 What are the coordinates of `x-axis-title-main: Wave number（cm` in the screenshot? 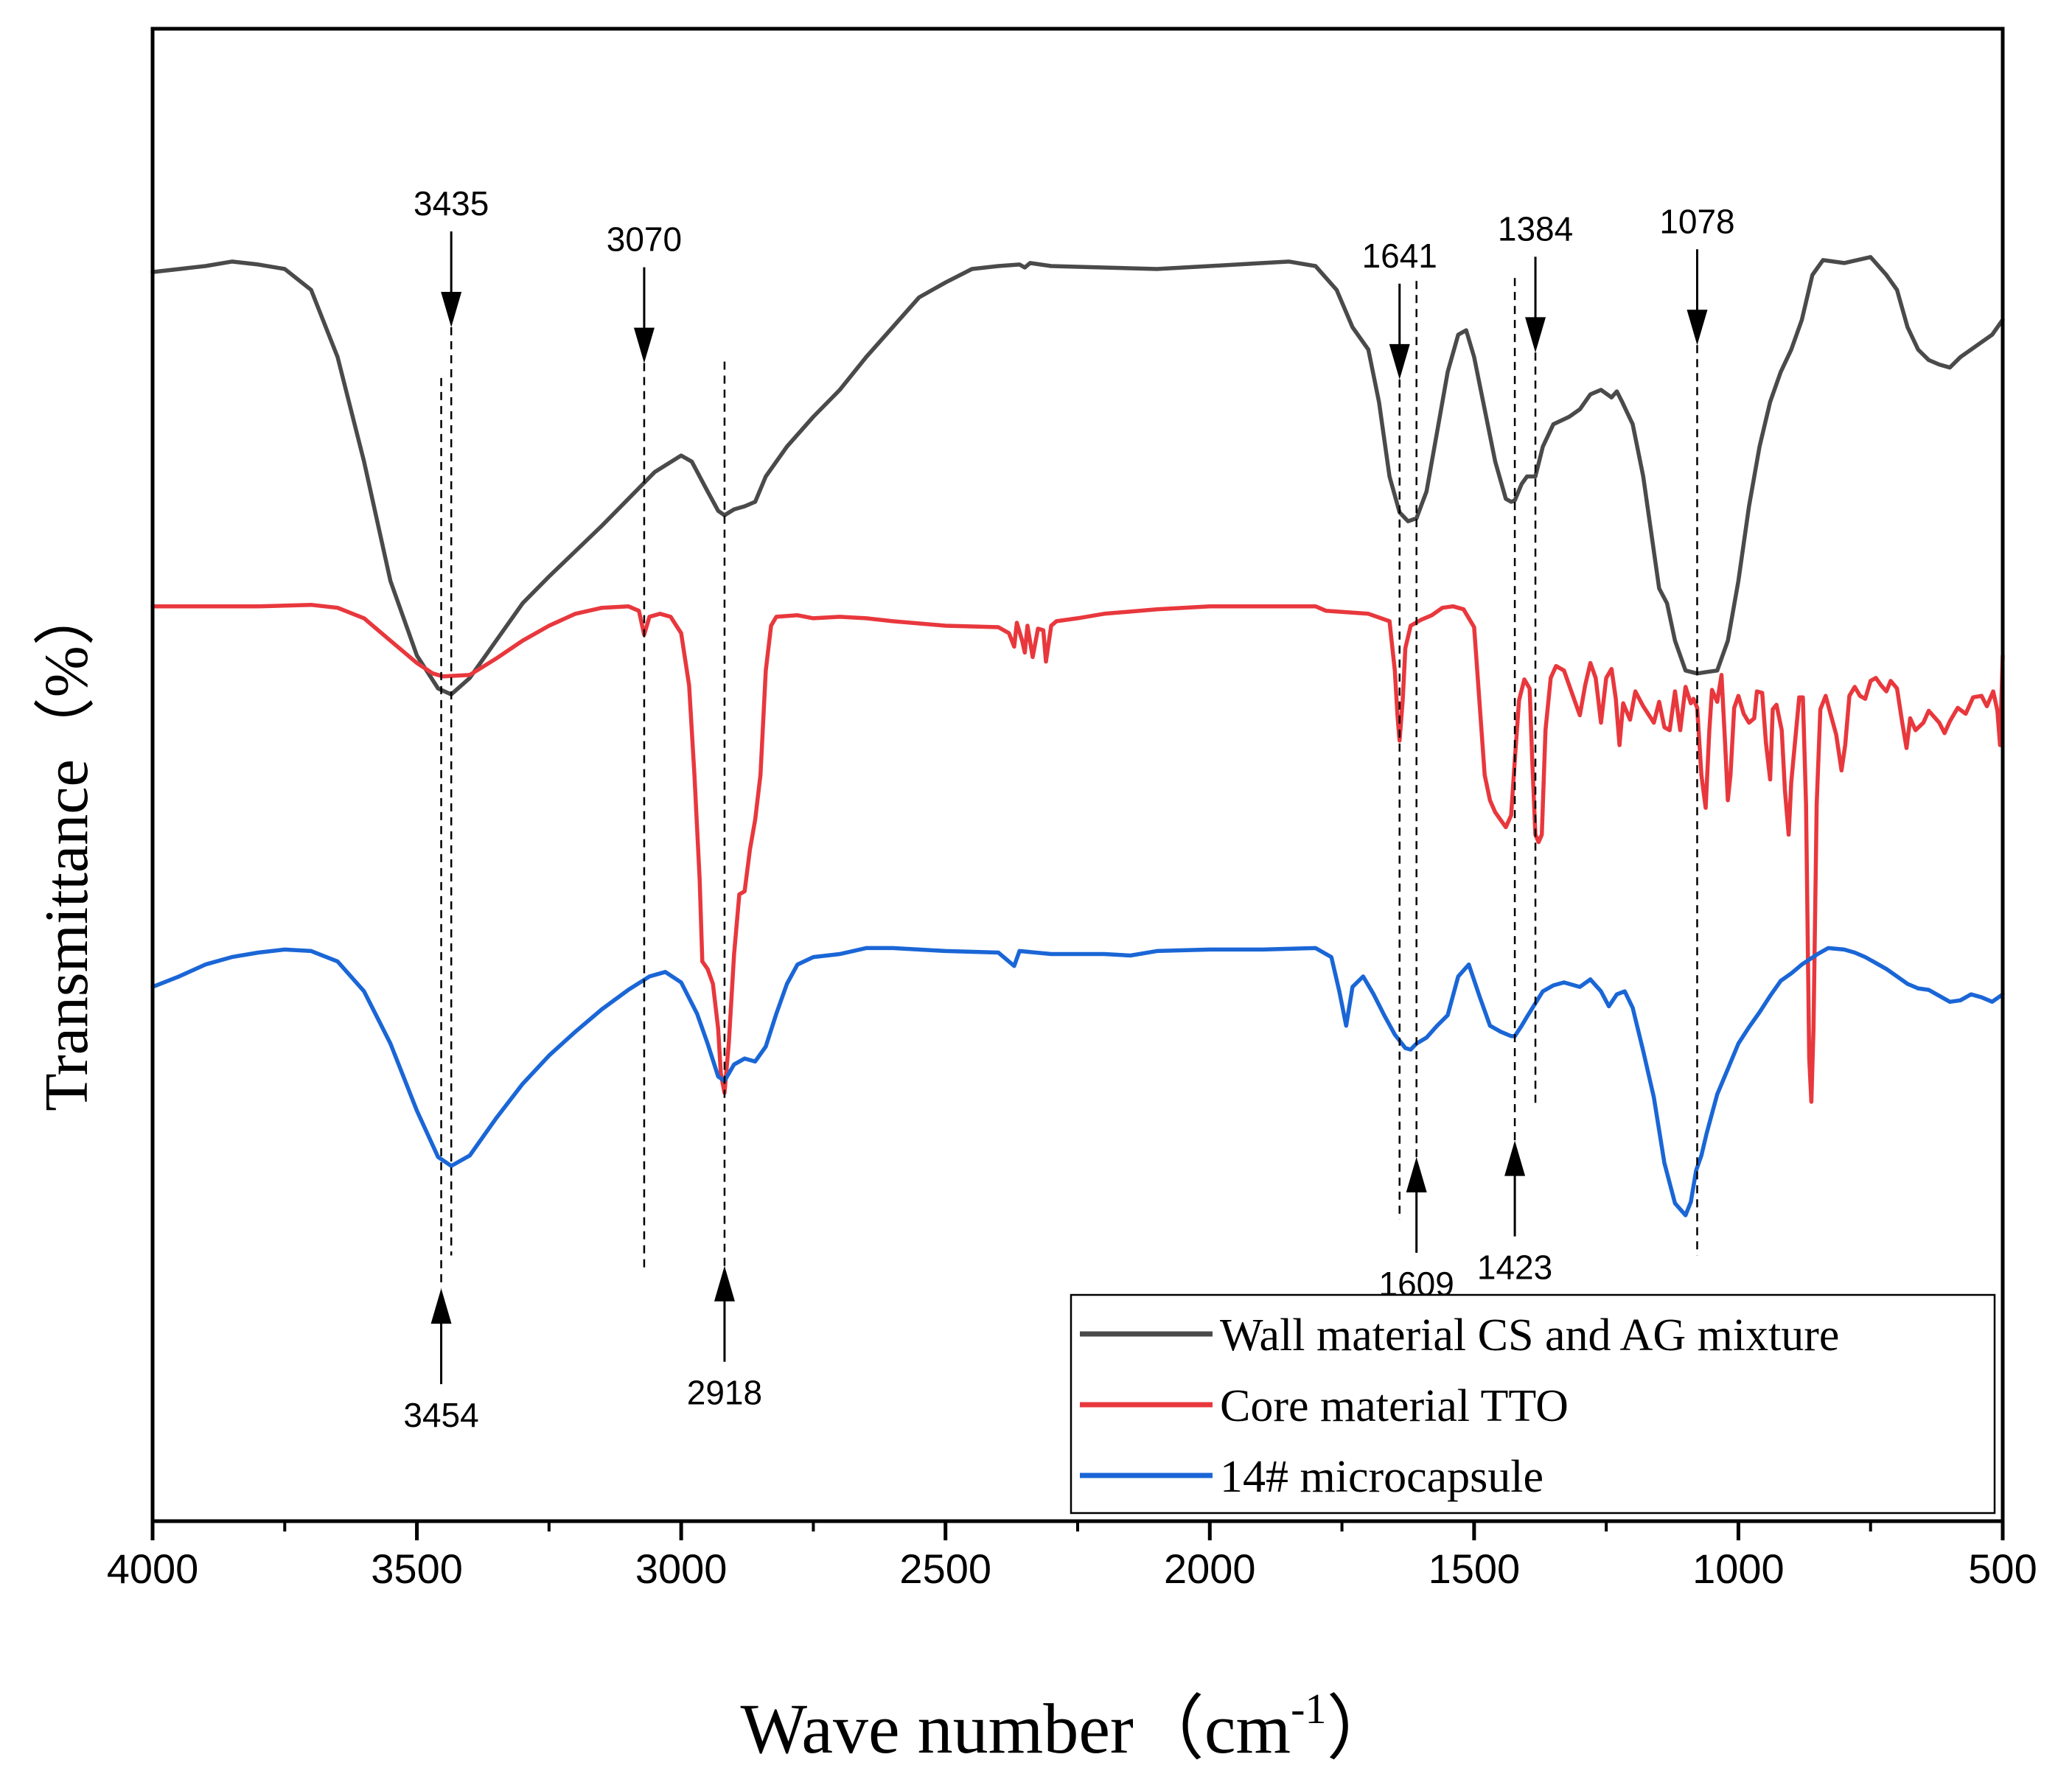 It's located at (1016, 1729).